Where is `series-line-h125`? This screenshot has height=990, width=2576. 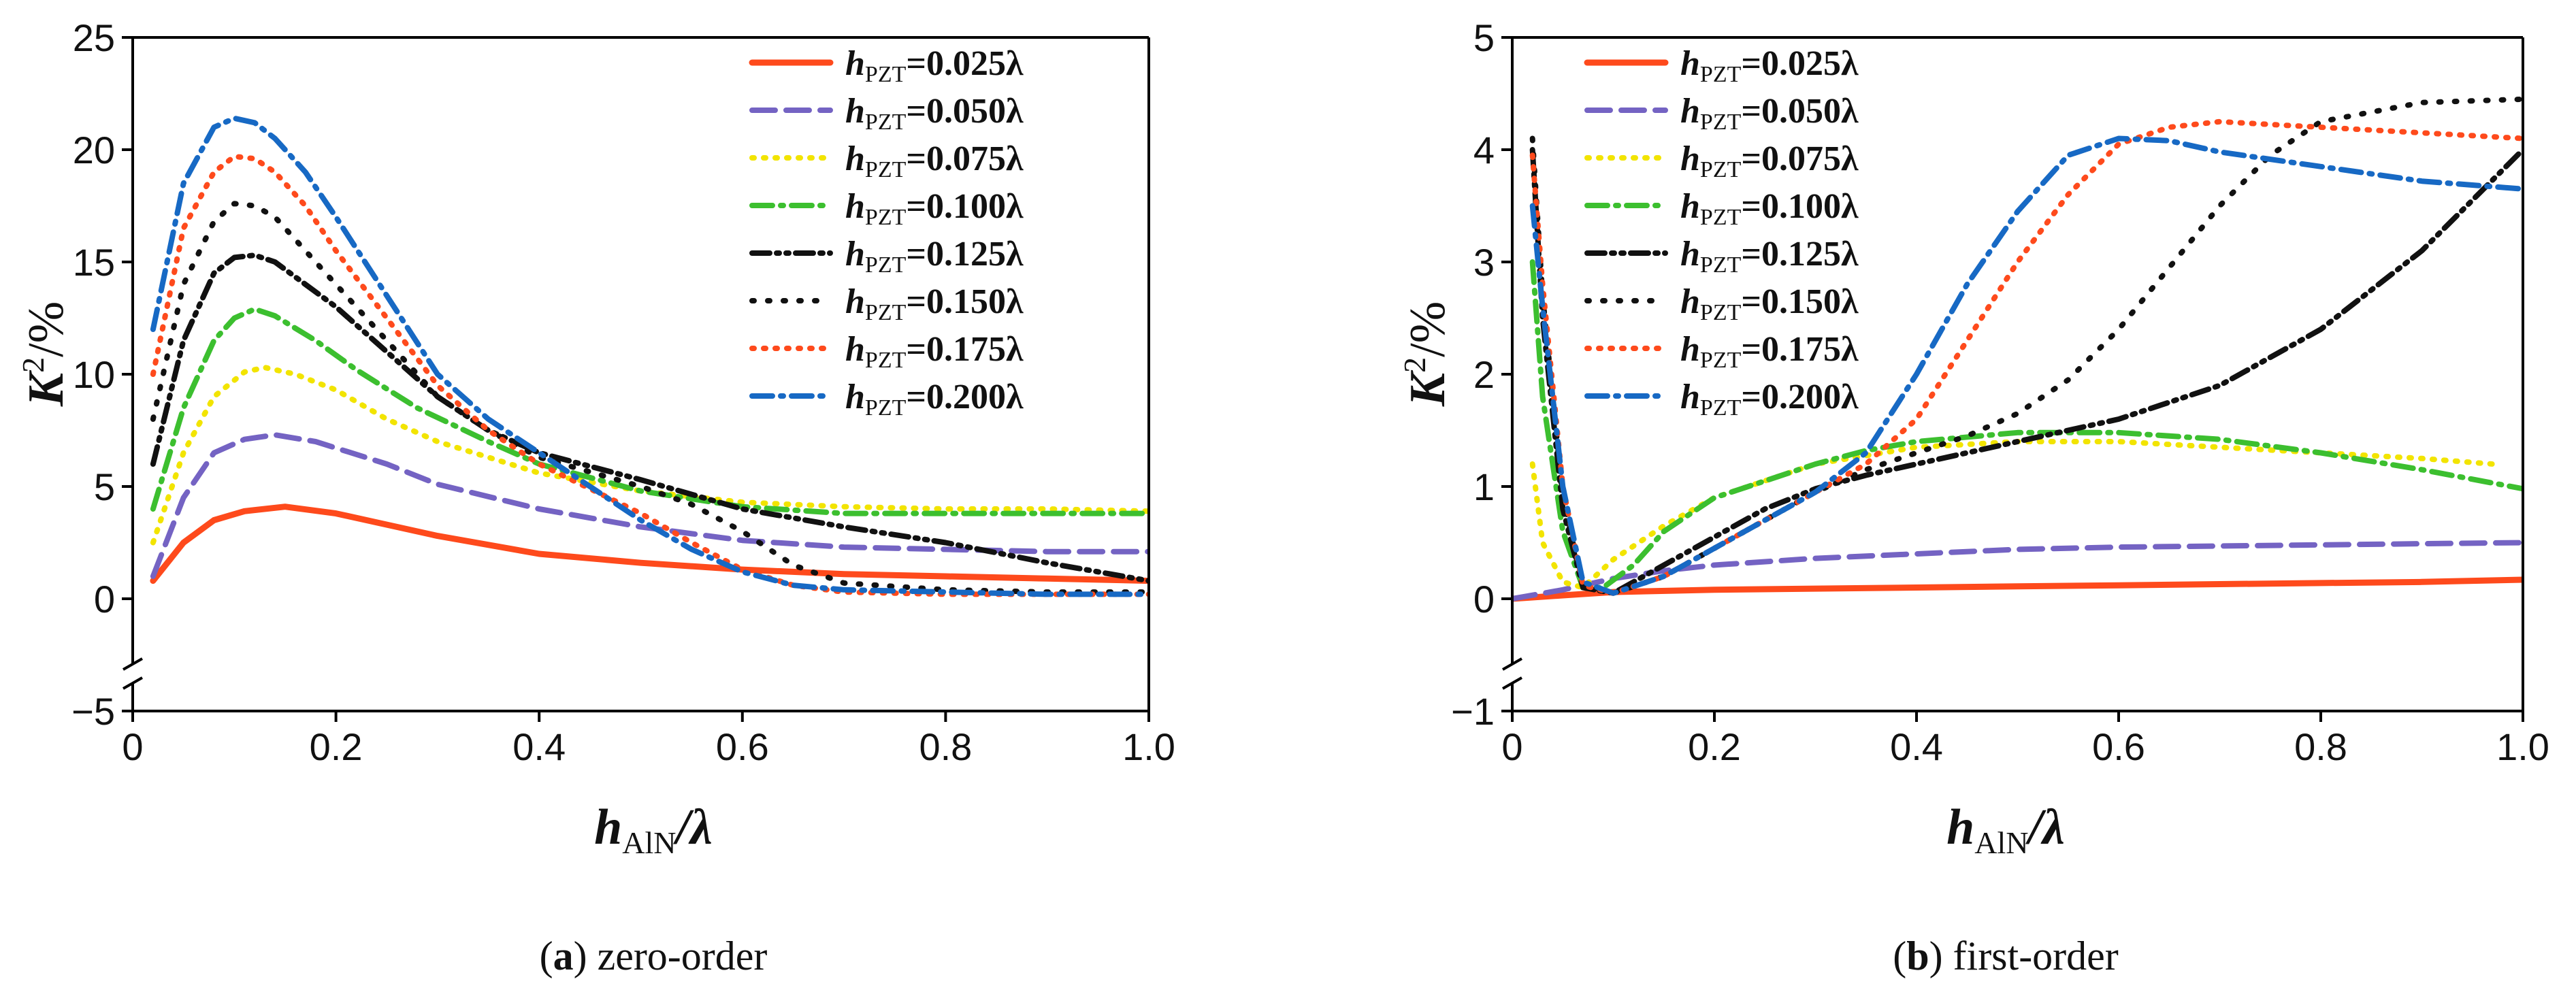 series-line-h125 is located at coordinates (649, 418).